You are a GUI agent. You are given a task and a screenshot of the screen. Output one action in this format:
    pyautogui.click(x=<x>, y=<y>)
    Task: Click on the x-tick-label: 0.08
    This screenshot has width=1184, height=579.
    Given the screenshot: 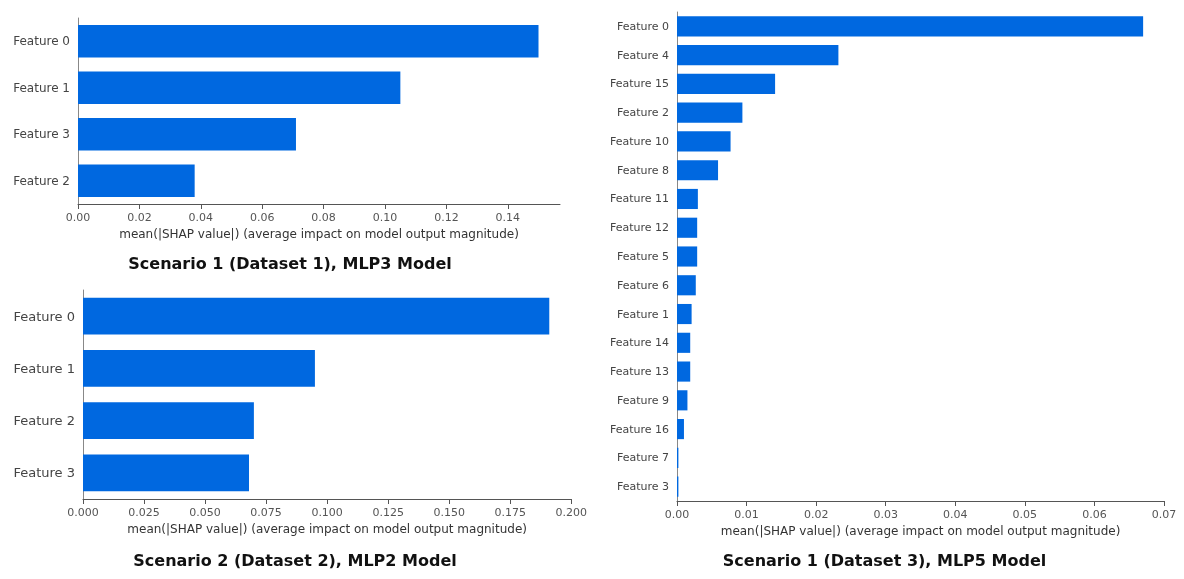 What is the action you would take?
    pyautogui.click(x=323, y=217)
    